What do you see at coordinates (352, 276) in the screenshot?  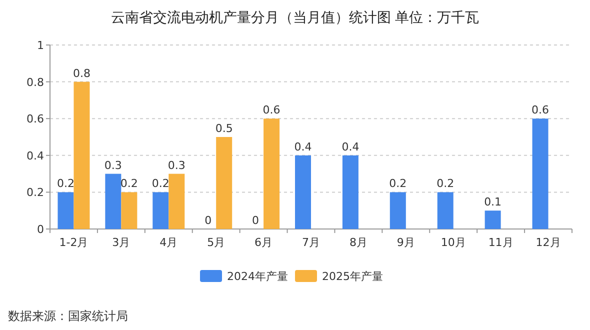 I see `legend-label: 2025年产量` at bounding box center [352, 276].